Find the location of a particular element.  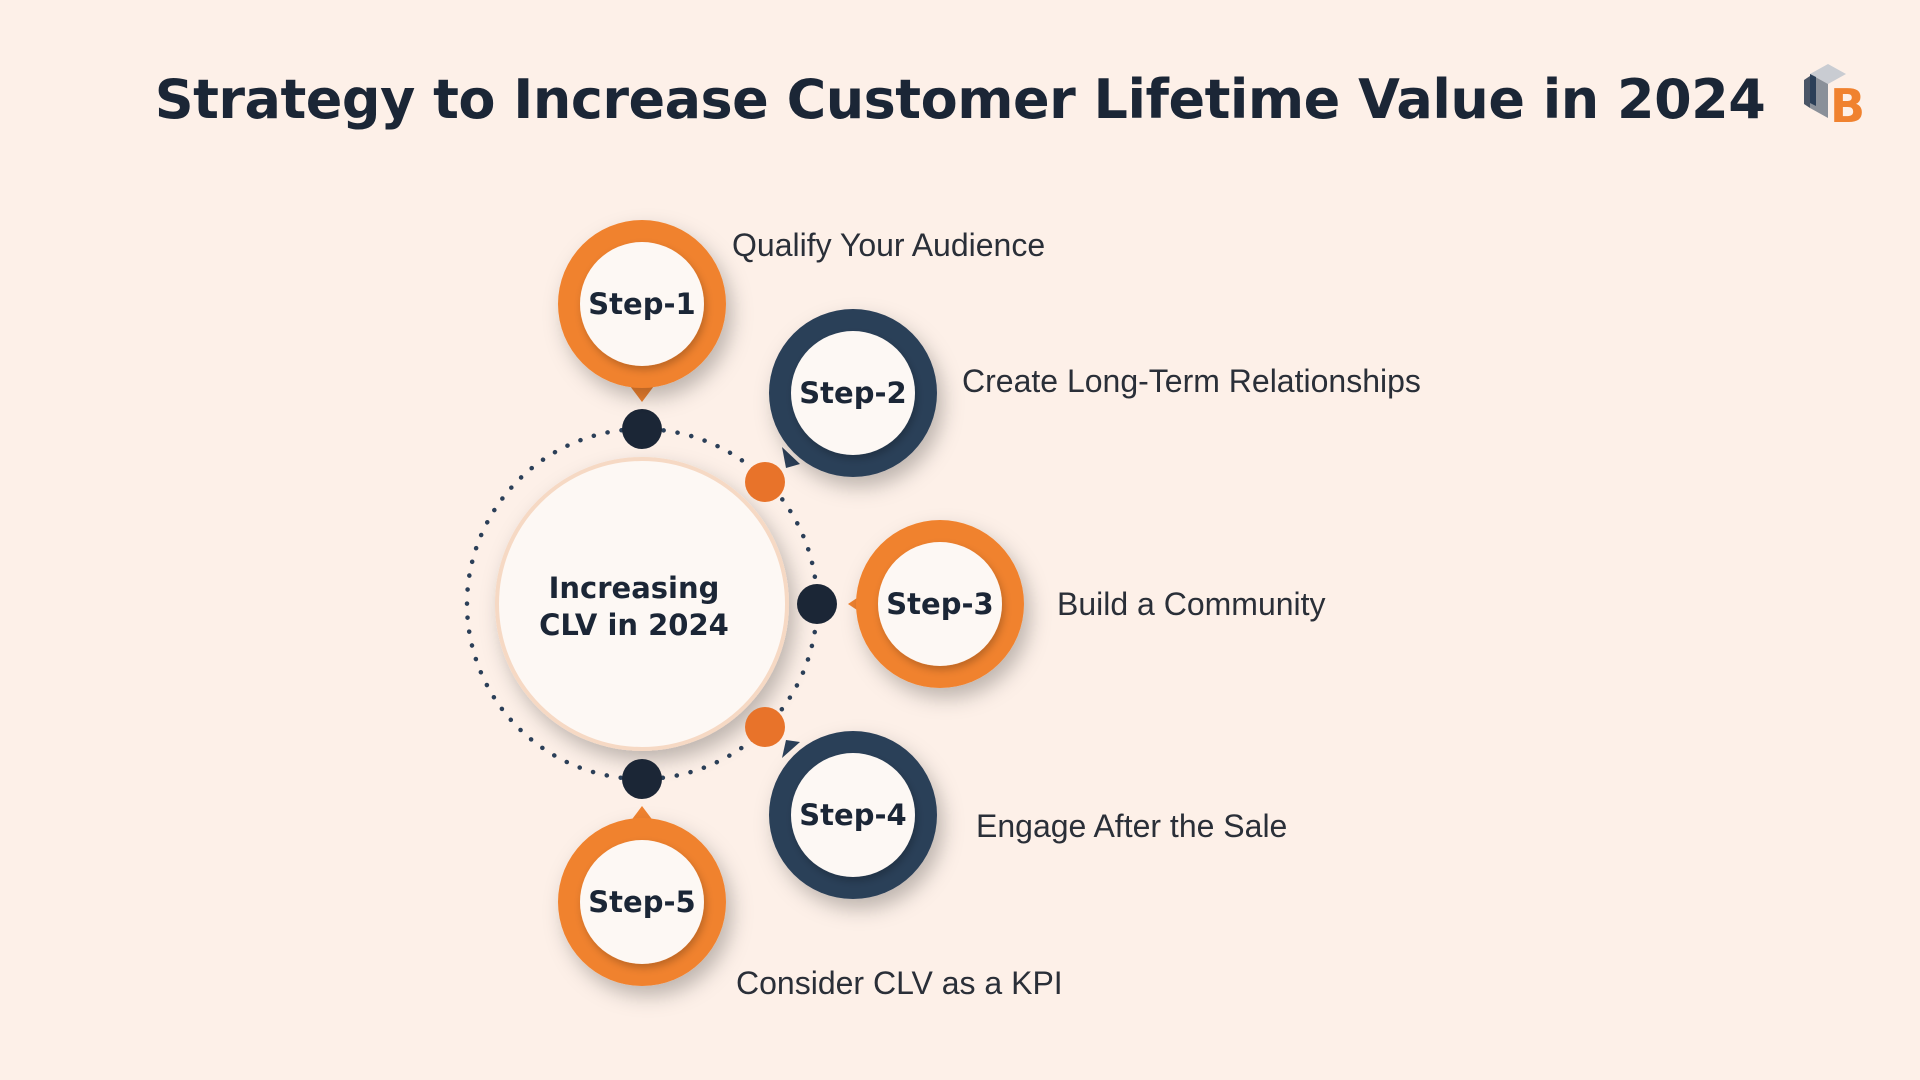

step-2-node: Step-2 is located at coordinates (853, 393).